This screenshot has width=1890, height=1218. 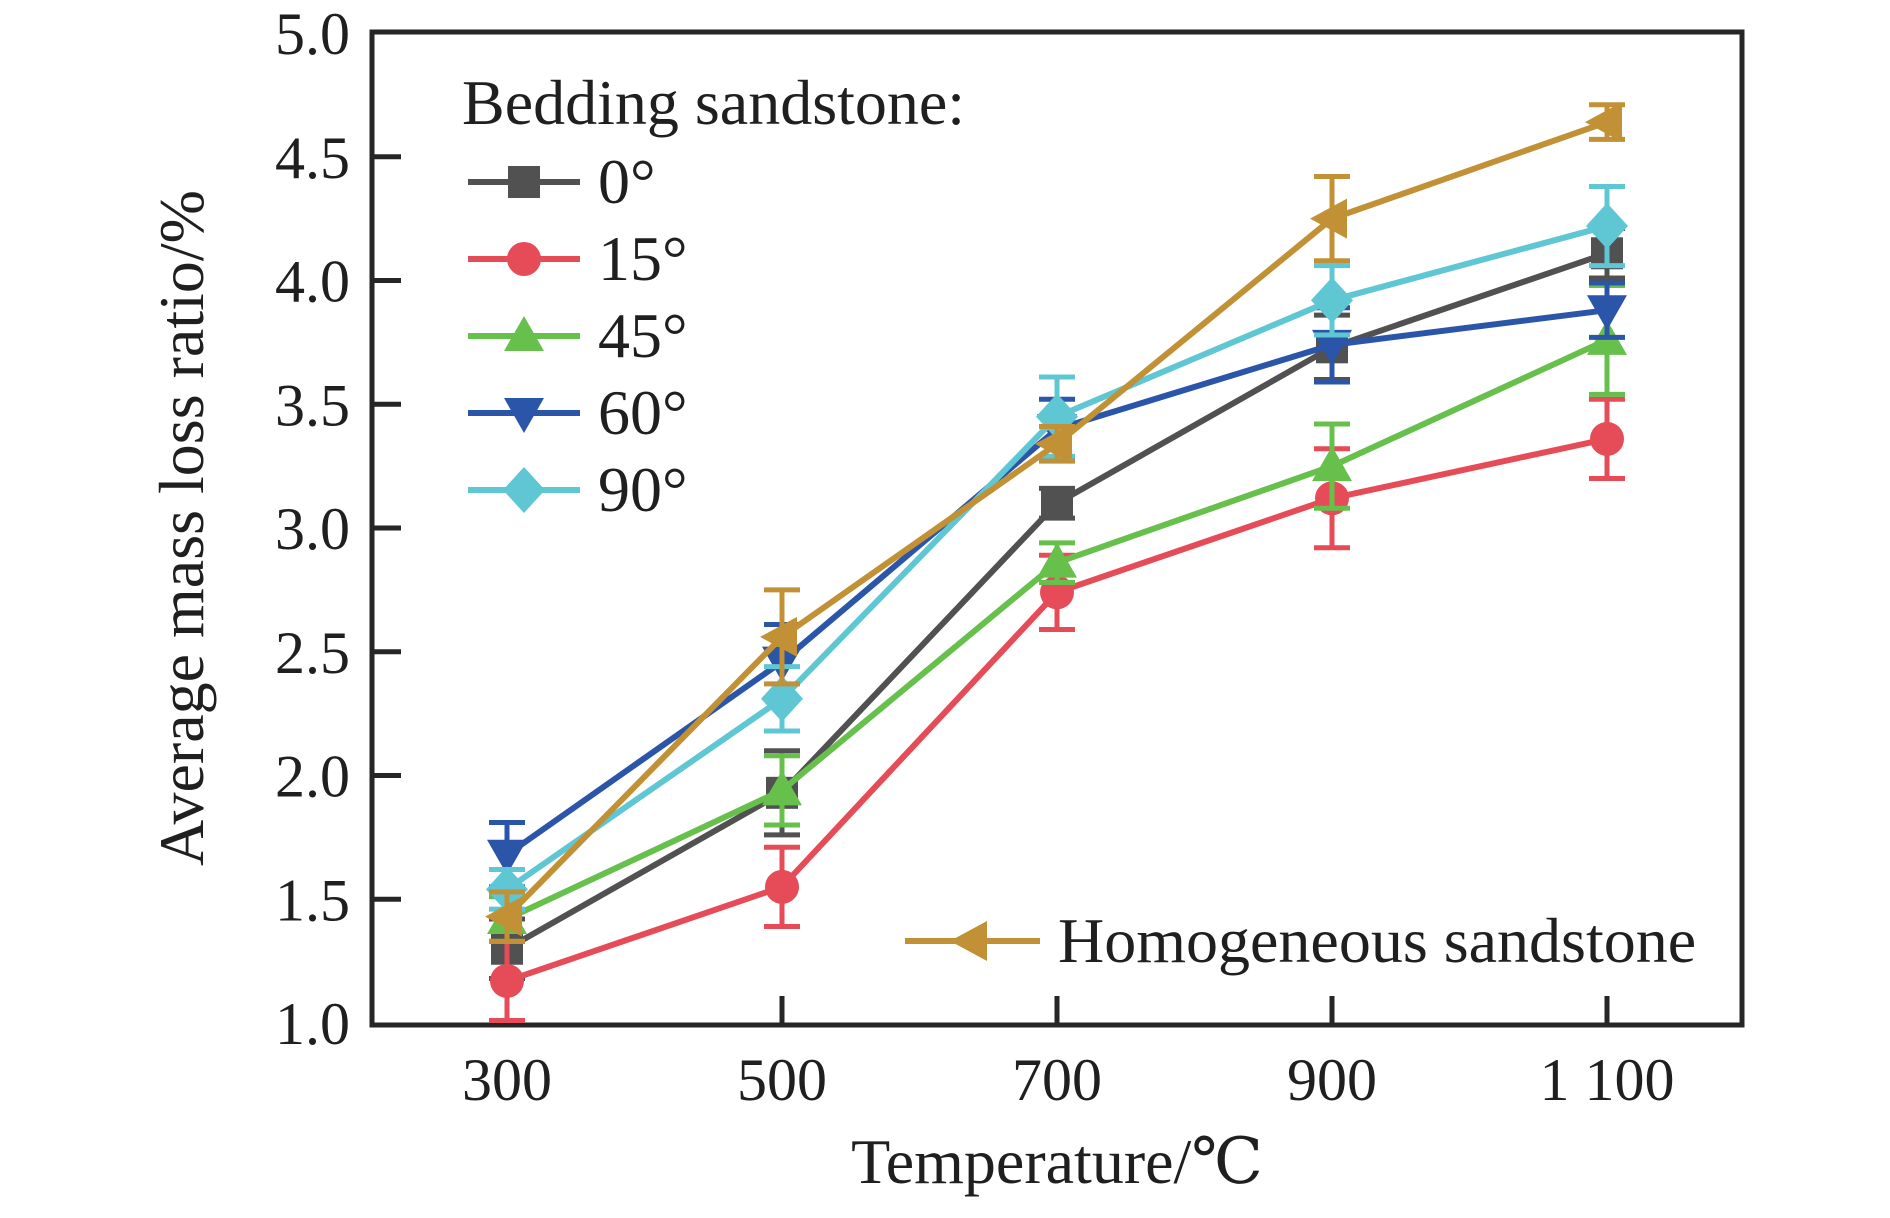 I want to click on y-axis-title-group: Average mass loss ratio/%, so click(x=181, y=528).